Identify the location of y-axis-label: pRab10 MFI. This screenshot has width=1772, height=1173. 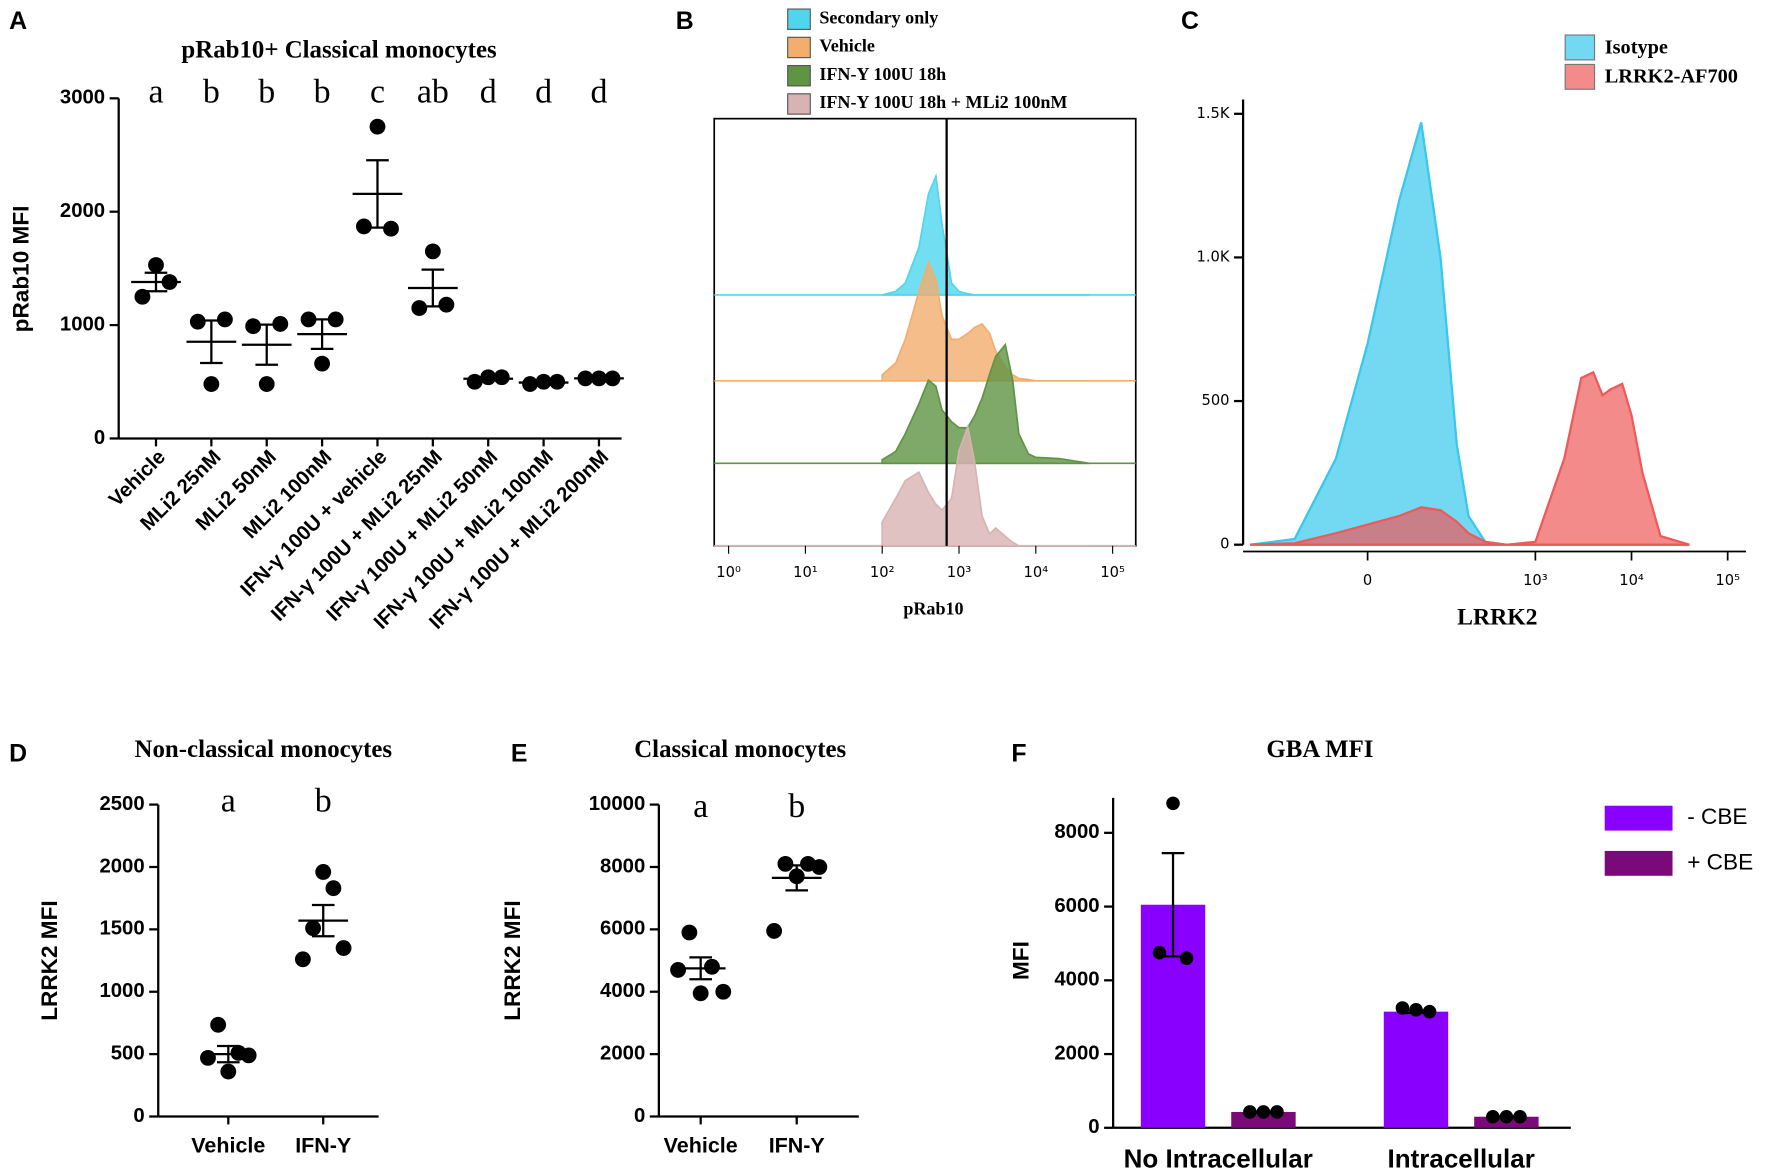
(21, 269).